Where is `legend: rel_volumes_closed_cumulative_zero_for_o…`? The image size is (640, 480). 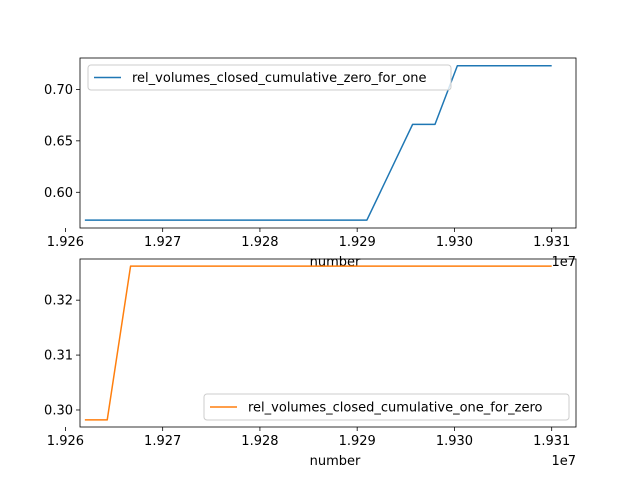 legend: rel_volumes_closed_cumulative_zero_for_o… is located at coordinates (269, 77).